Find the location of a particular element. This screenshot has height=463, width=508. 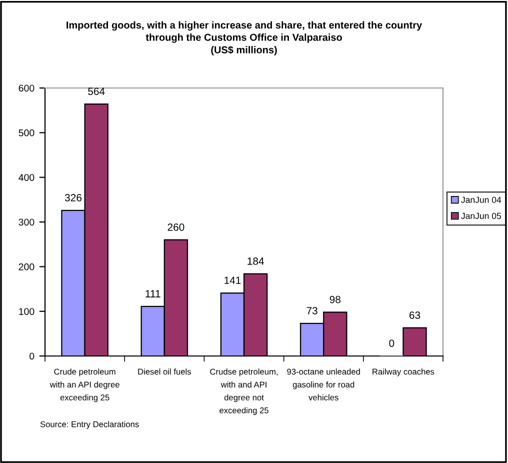

data-label: 141 is located at coordinates (232, 280).